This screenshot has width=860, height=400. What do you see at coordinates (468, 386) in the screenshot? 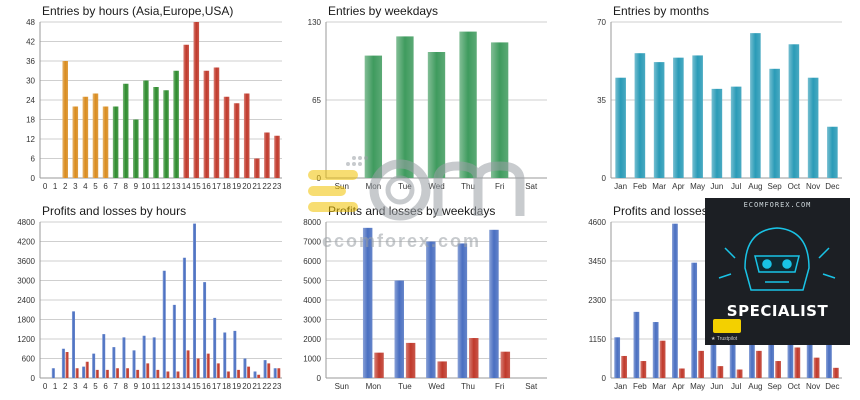
I see `x-tick-label: Thu` at bounding box center [468, 386].